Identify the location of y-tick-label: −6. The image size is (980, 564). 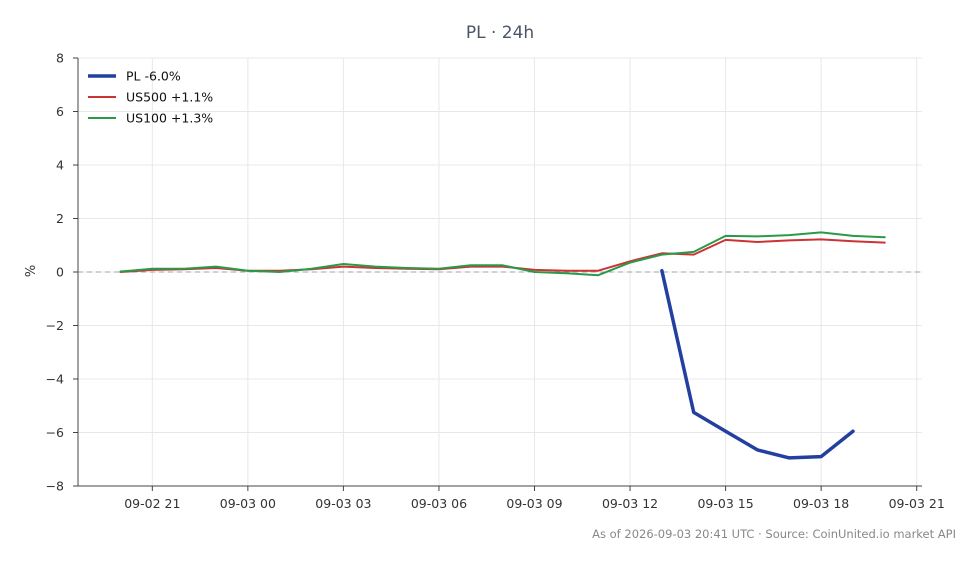
(55, 432).